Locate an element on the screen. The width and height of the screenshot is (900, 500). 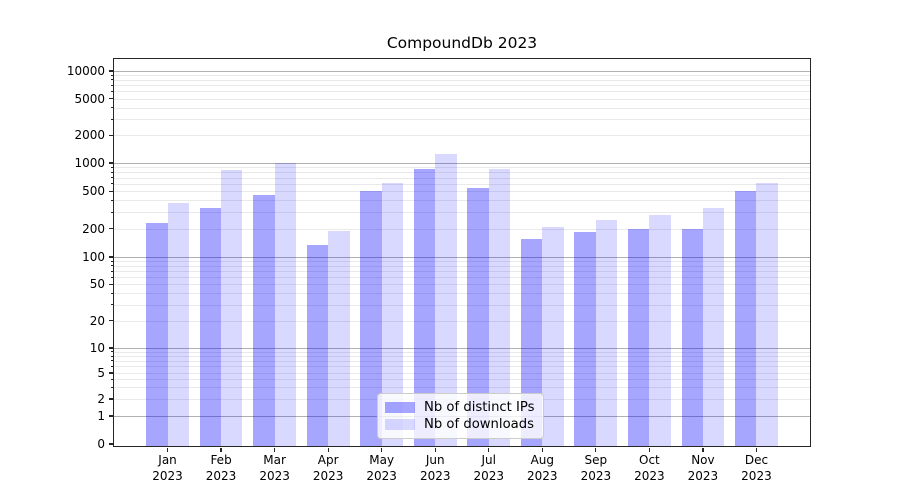
y-tick-label: 100 is located at coordinates (93, 257).